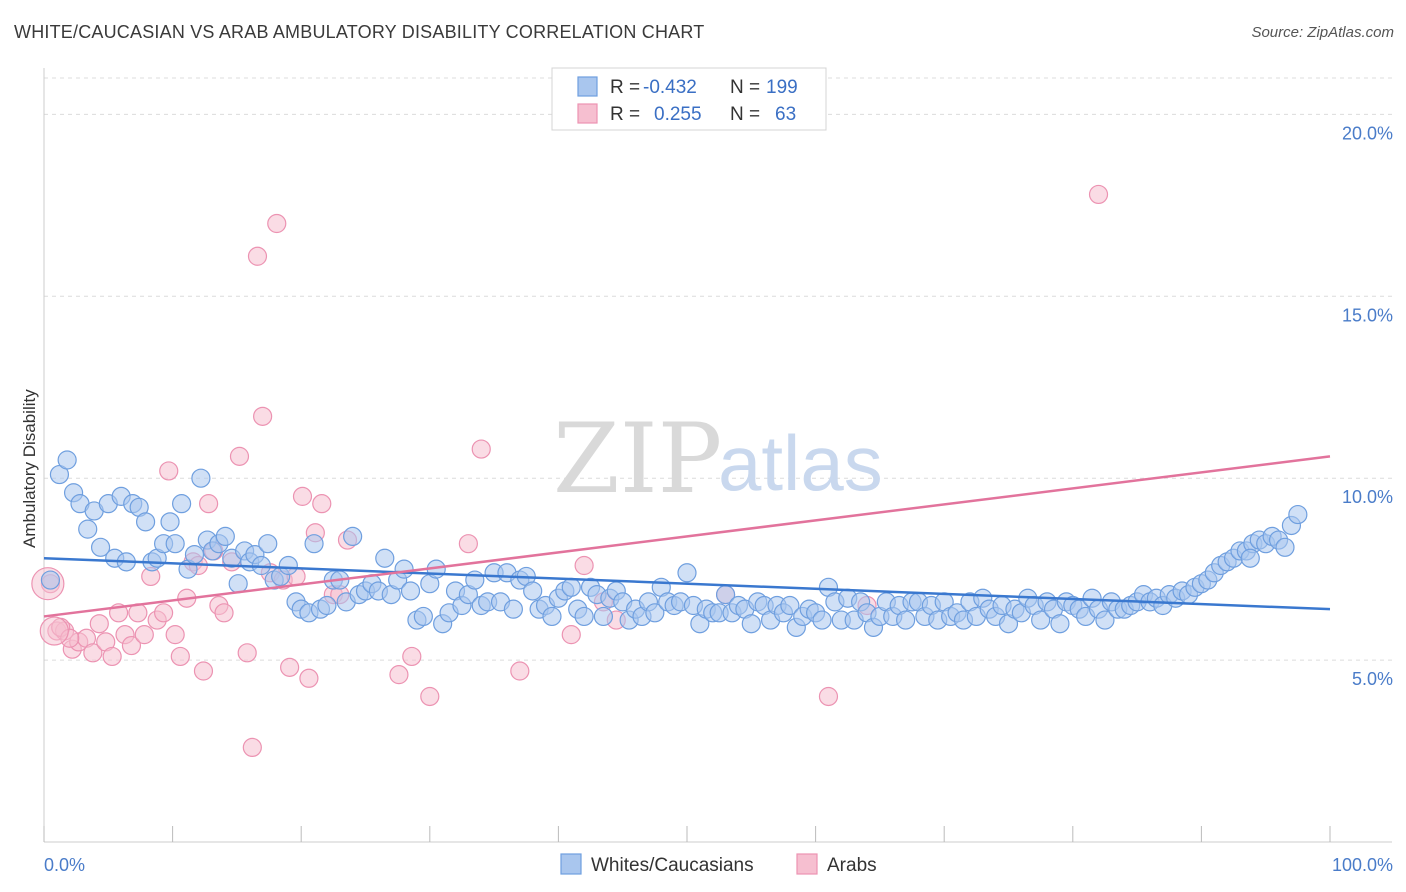  What do you see at coordinates (54, 631) in the screenshot?
I see `point-pink-large-b` at bounding box center [54, 631].